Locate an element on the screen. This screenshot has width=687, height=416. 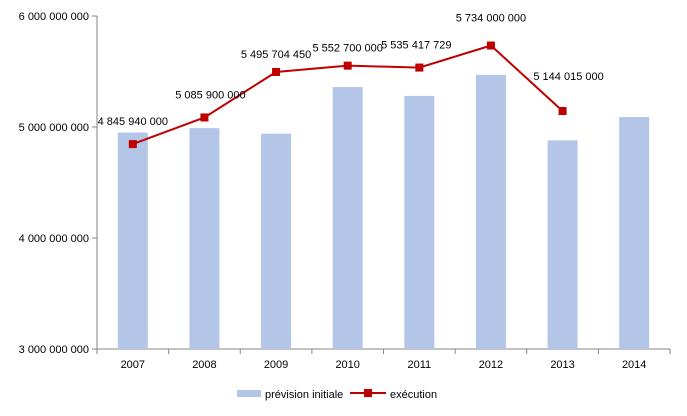
bar-2012 is located at coordinates (490, 211).